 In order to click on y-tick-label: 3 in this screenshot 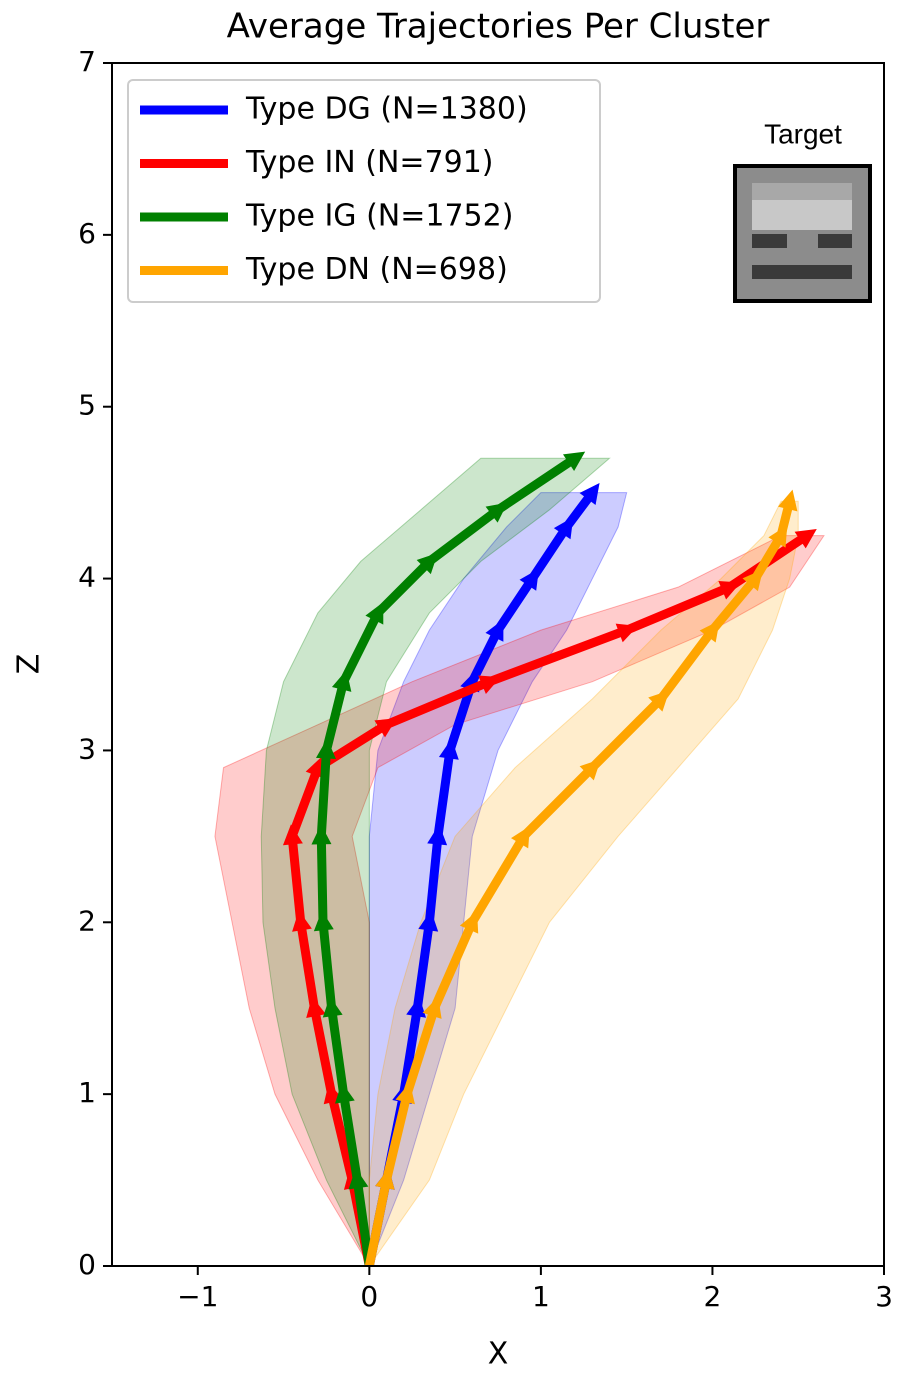, I will do `click(87, 748)`.